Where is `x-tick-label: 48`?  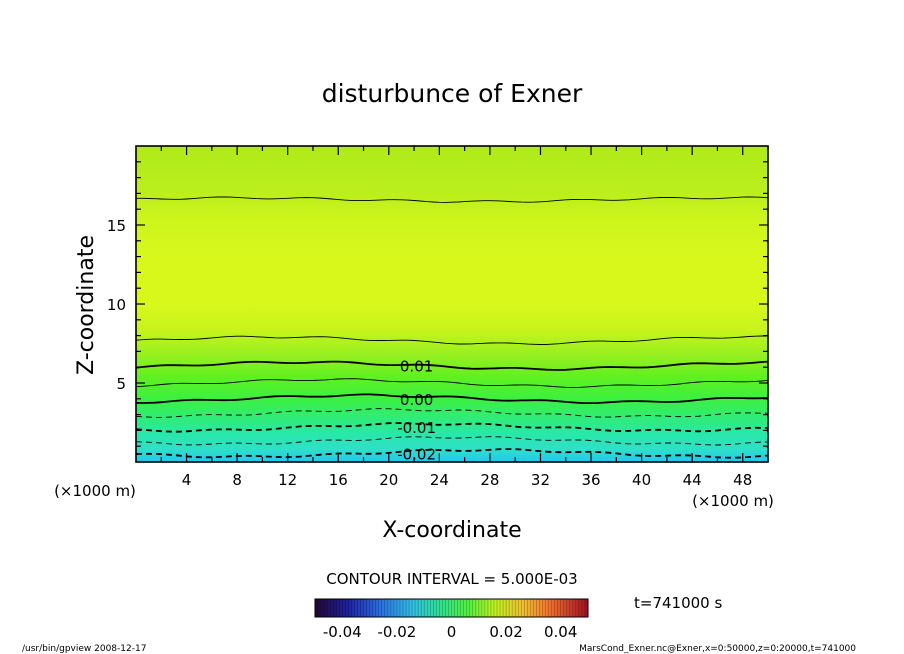
x-tick-label: 48 is located at coordinates (742, 480).